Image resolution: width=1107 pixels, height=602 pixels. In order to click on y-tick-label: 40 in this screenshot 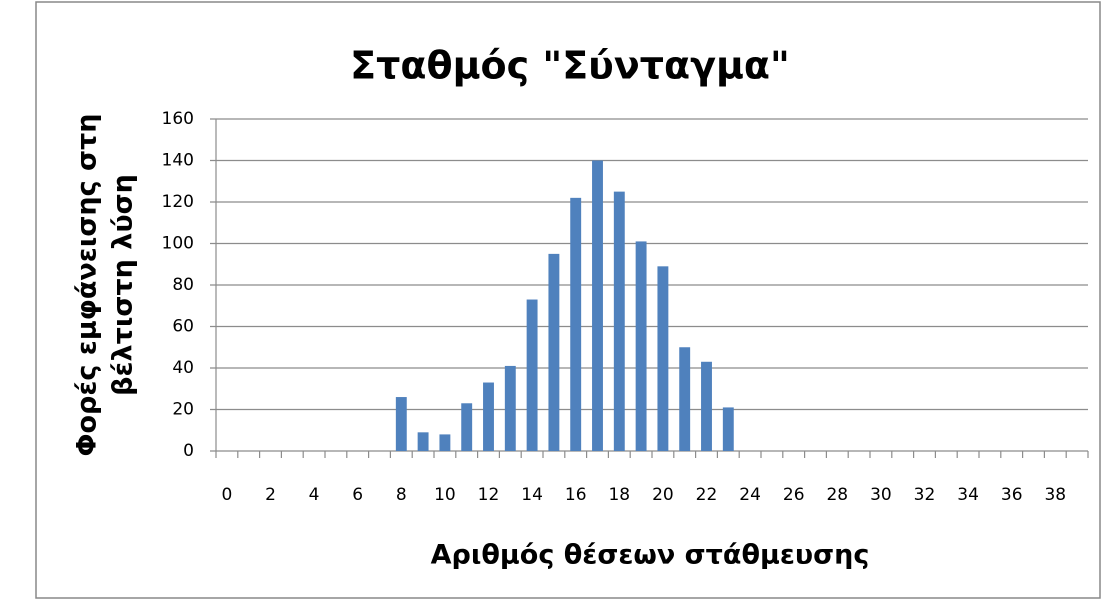, I will do `click(183, 368)`.